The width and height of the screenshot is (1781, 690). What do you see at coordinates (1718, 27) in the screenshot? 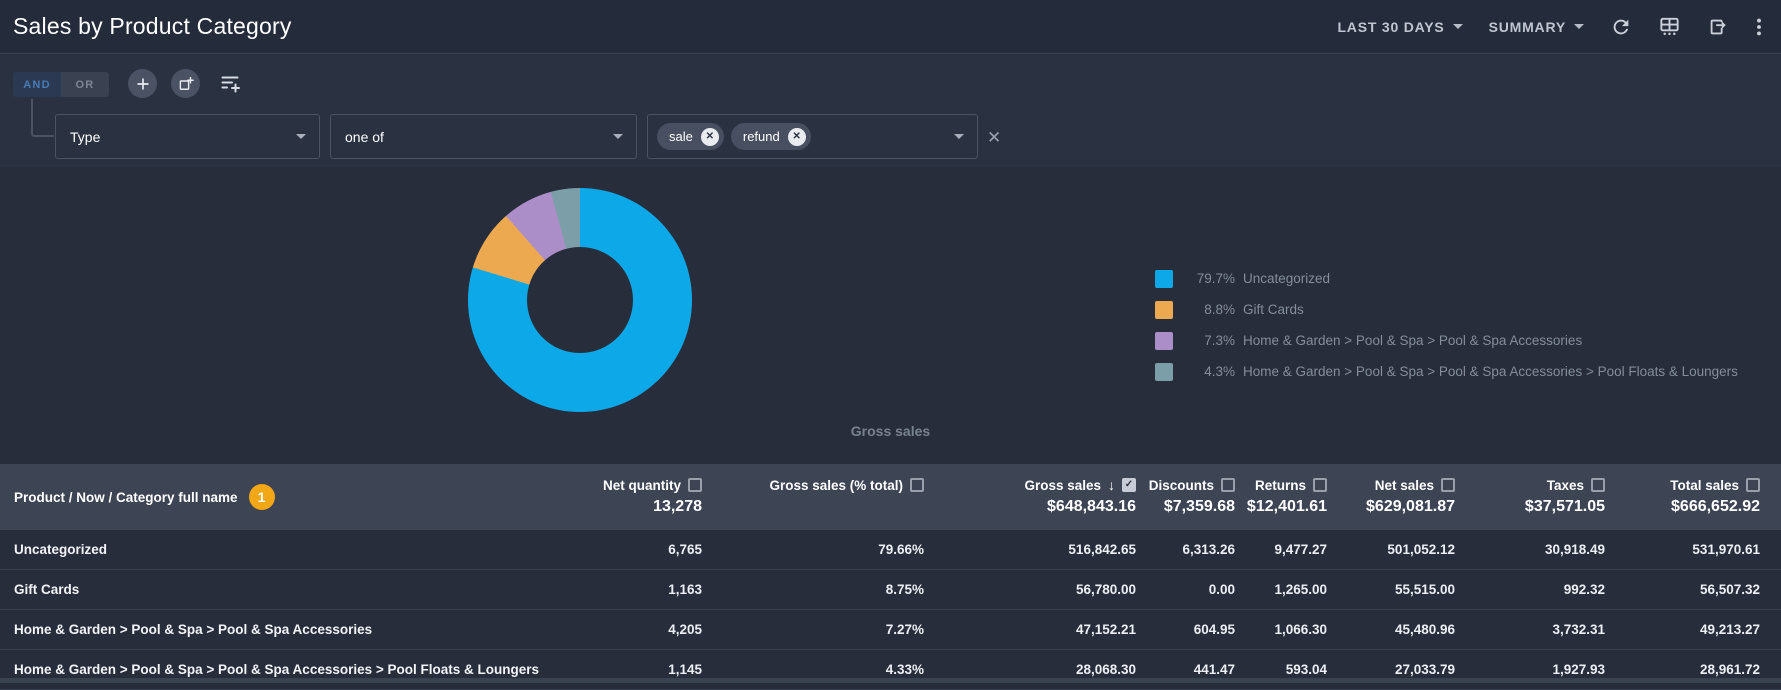
I see `export-button` at bounding box center [1718, 27].